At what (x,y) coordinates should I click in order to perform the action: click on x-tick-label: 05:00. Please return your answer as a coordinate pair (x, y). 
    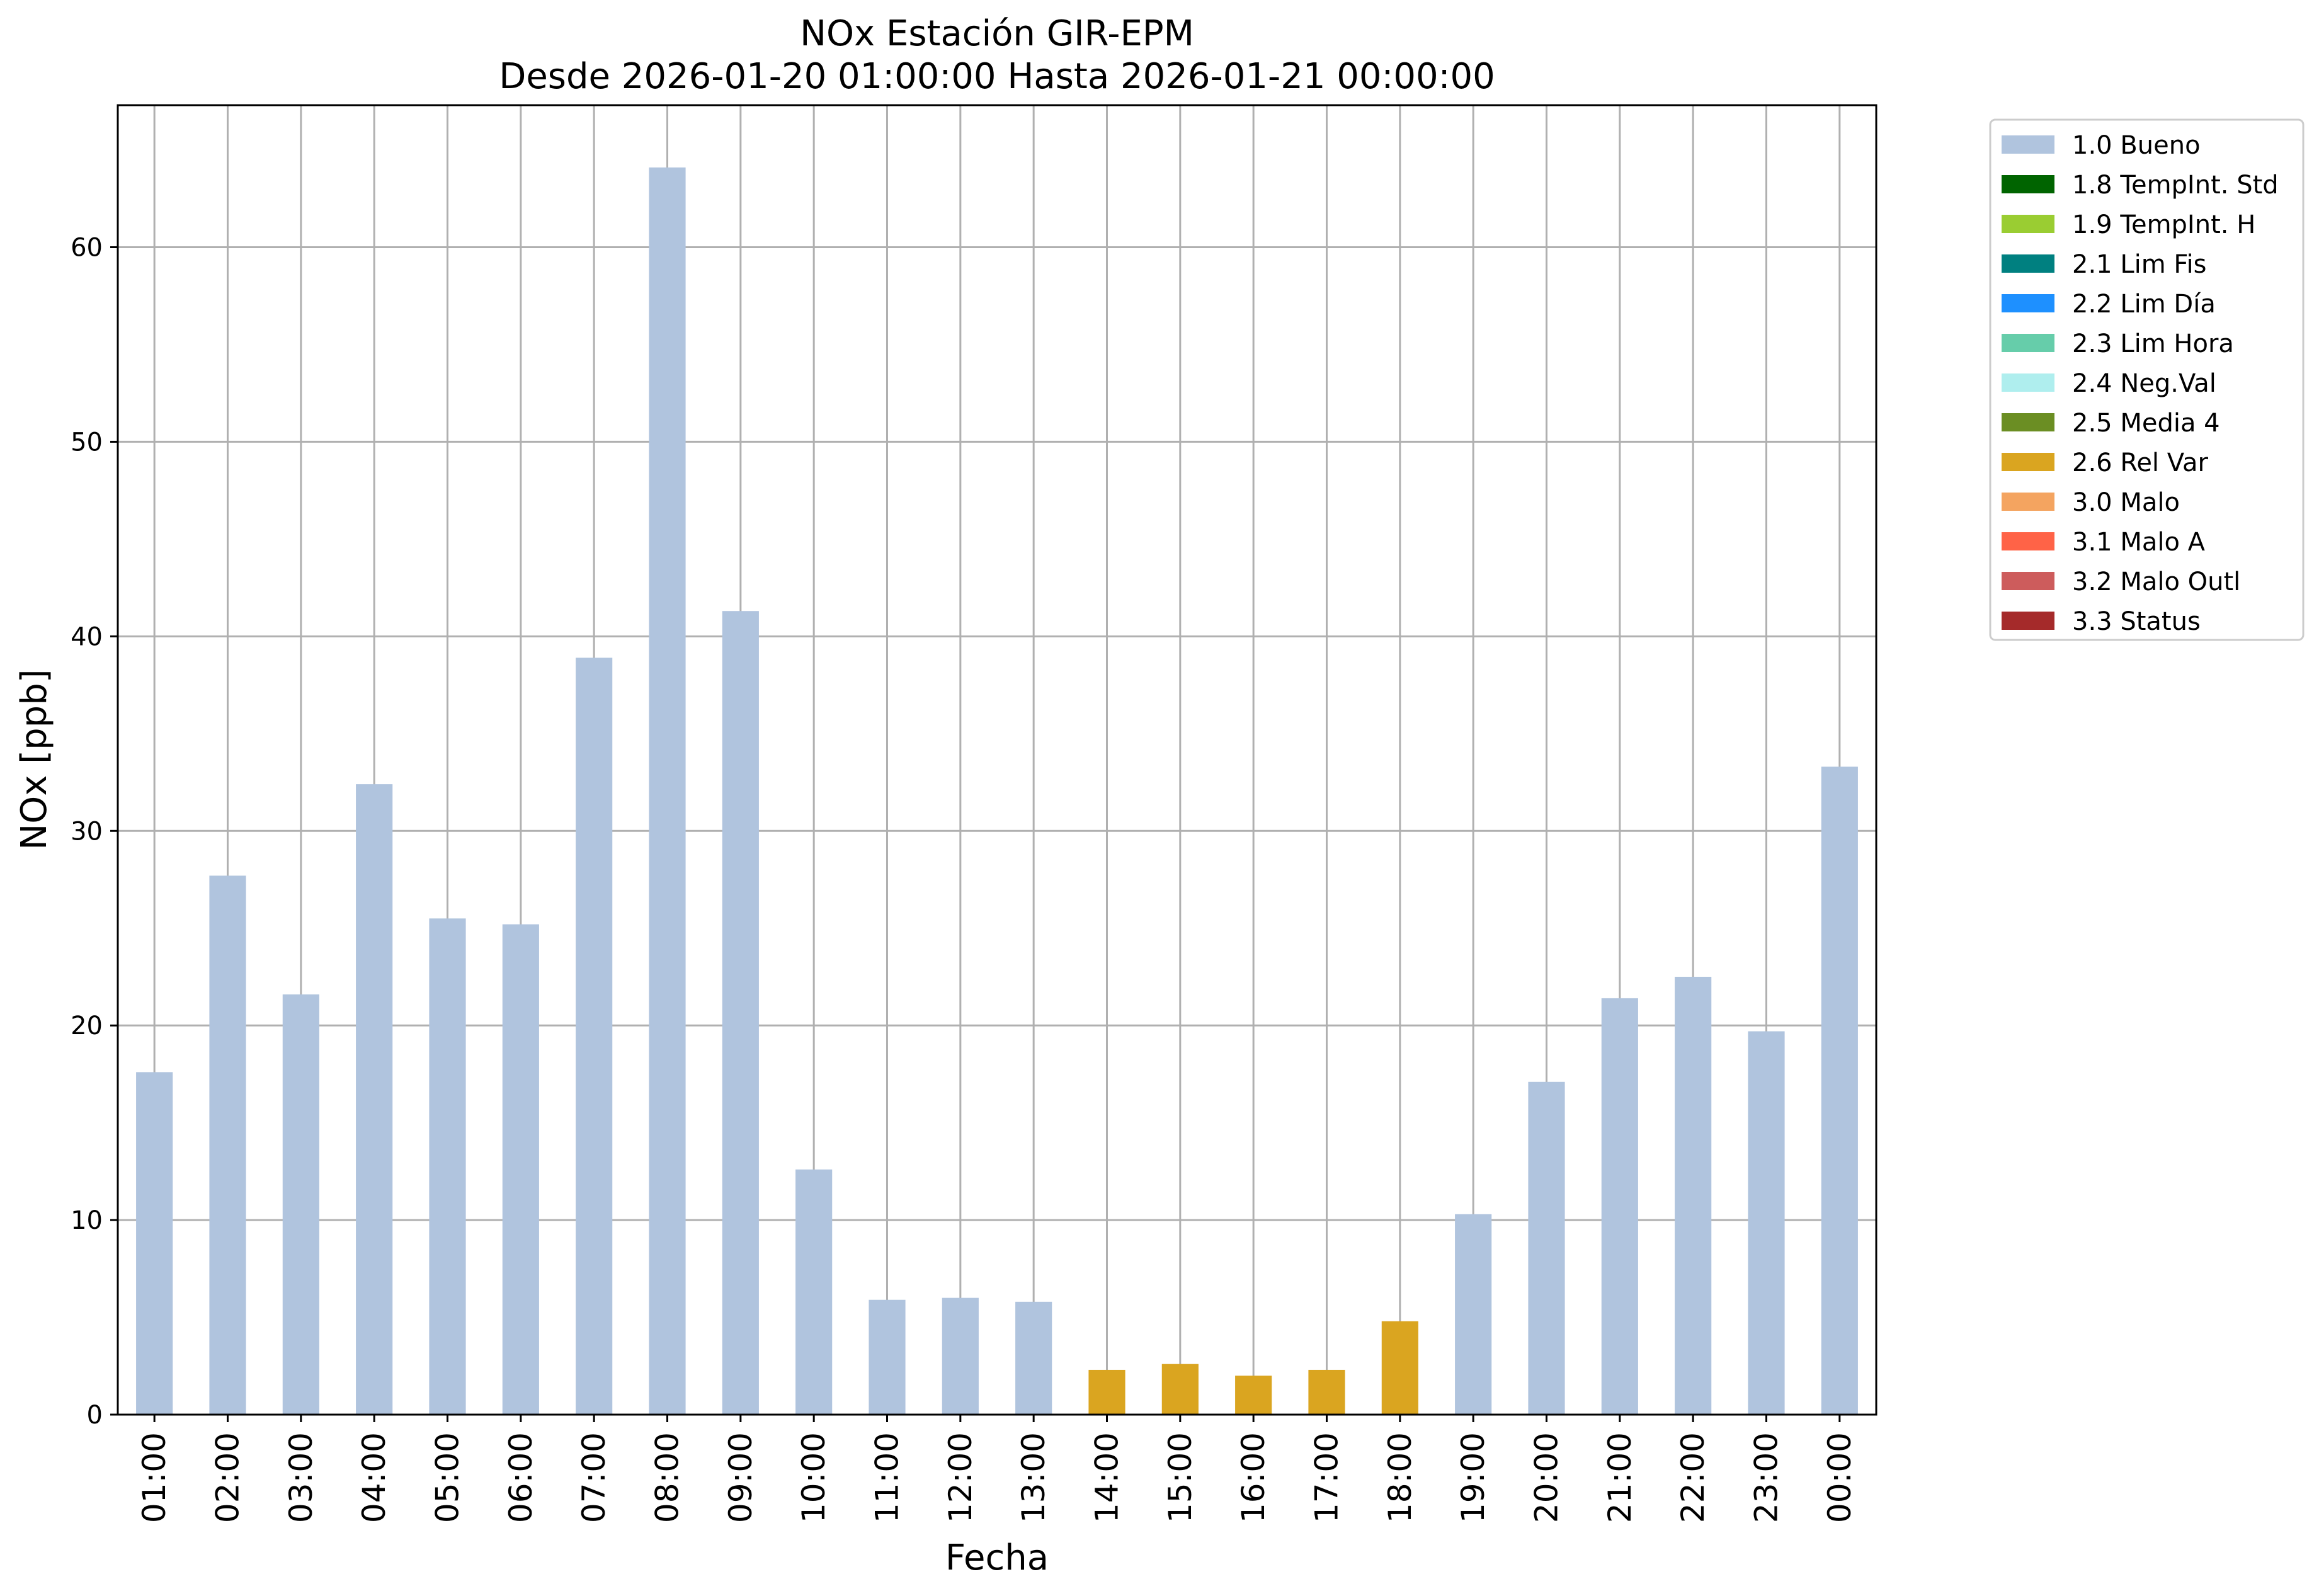
    Looking at the image, I should click on (448, 1477).